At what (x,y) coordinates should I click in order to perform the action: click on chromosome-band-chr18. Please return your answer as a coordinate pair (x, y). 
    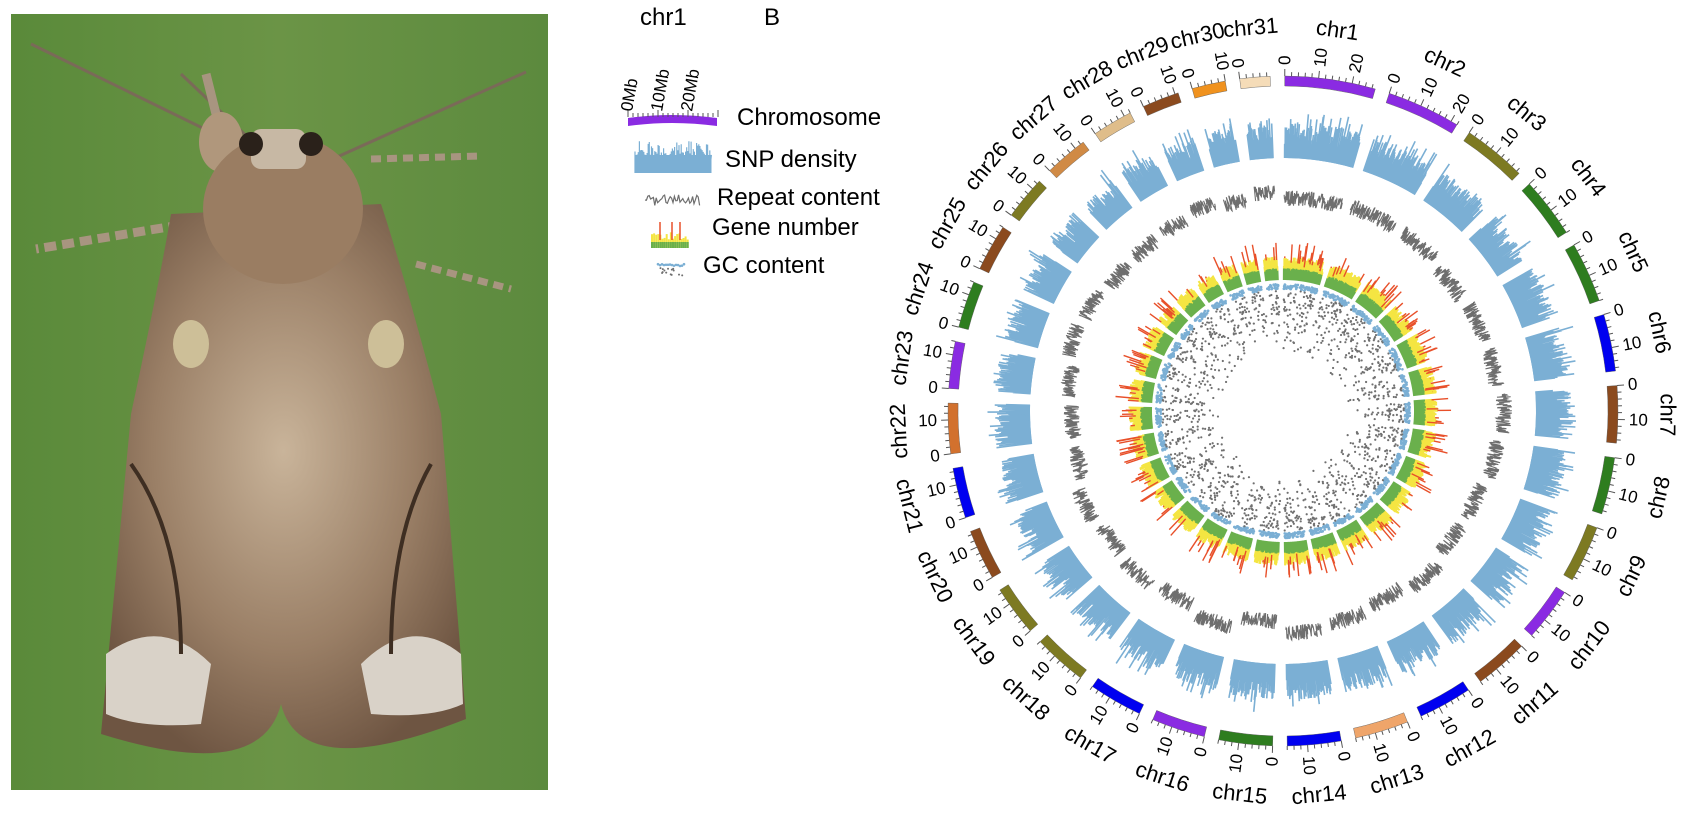
    Looking at the image, I should click on (1063, 656).